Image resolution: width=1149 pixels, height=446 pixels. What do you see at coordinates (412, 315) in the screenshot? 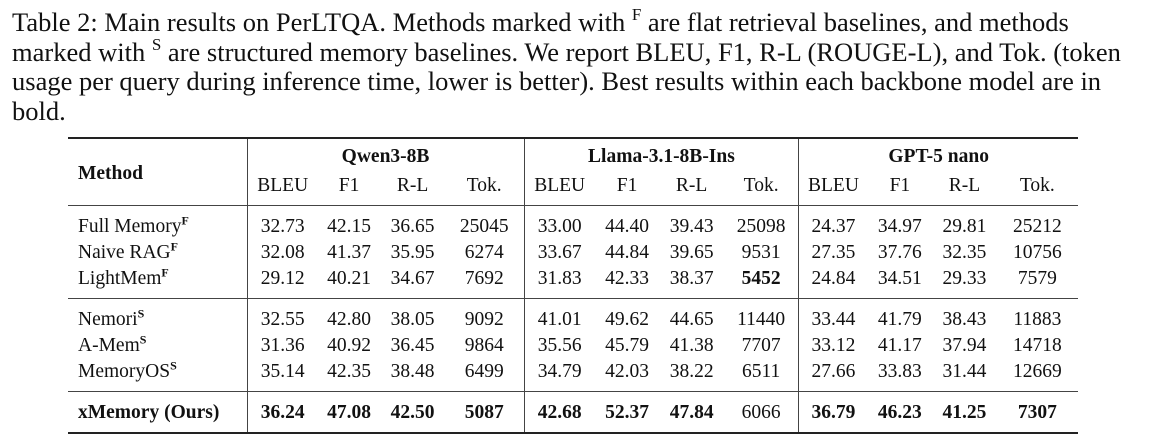
I see `value-cell: 38.05` at bounding box center [412, 315].